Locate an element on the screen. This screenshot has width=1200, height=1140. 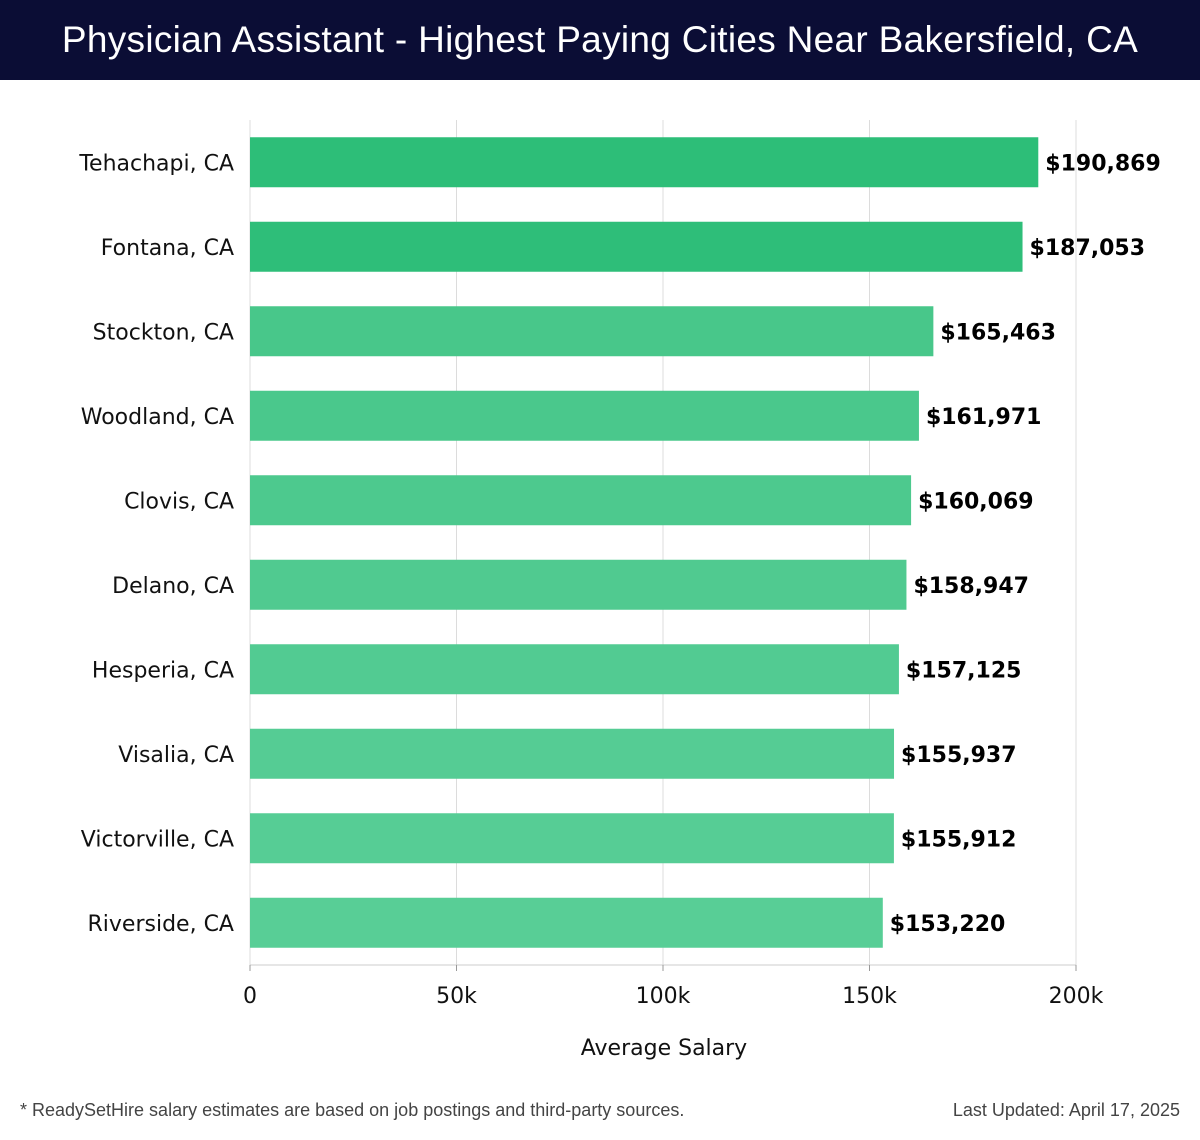
x-ticks: 0 50k 100k 150k 200k is located at coordinates (673, 987).